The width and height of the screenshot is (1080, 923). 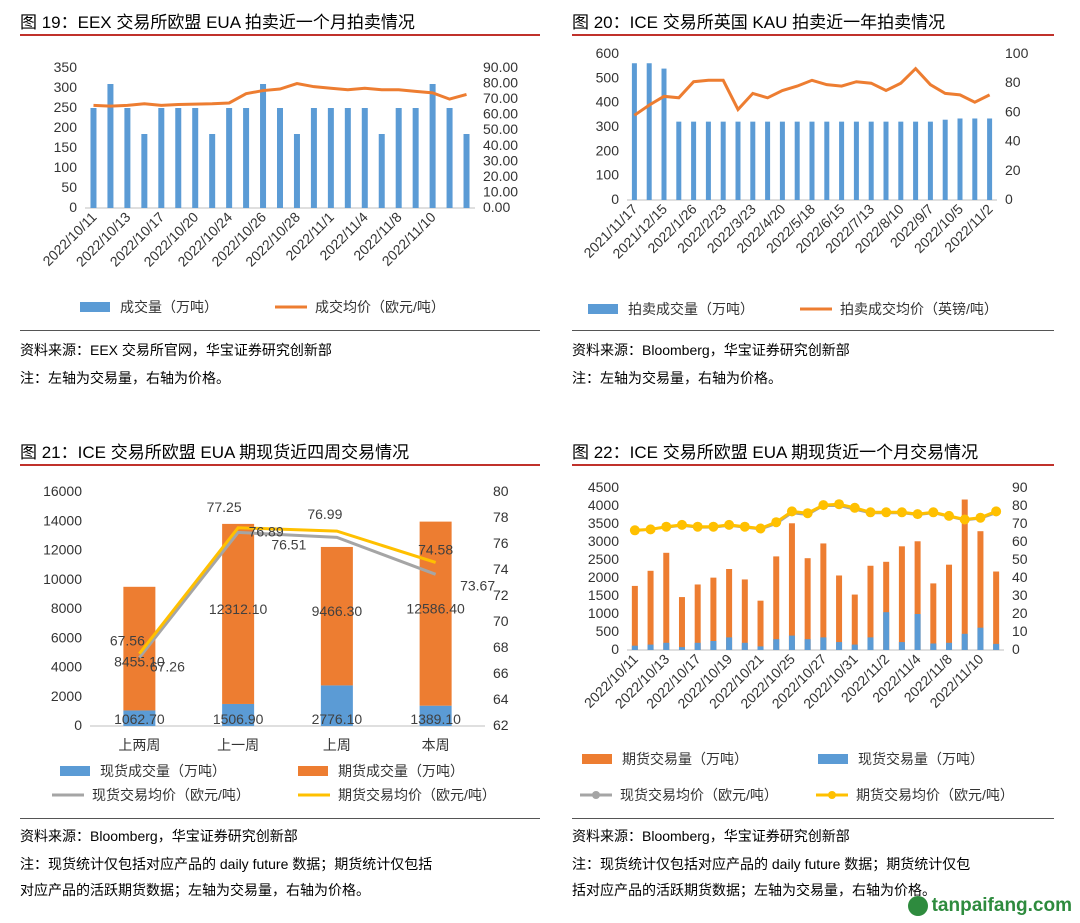 I want to click on source-note: 资料来源：Bloomberg，华宝证券研究创新部, so click(x=711, y=836).